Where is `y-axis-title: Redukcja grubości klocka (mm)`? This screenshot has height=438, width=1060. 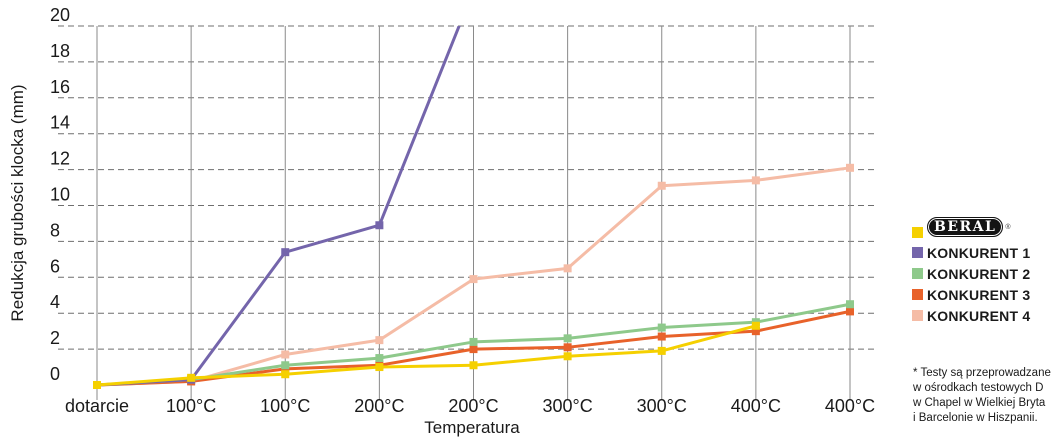
y-axis-title: Redukcja grubości klocka (mm) is located at coordinates (17, 202).